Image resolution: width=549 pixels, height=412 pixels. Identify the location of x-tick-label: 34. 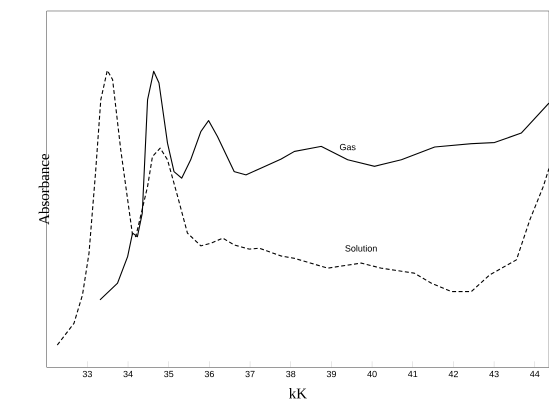
(128, 374).